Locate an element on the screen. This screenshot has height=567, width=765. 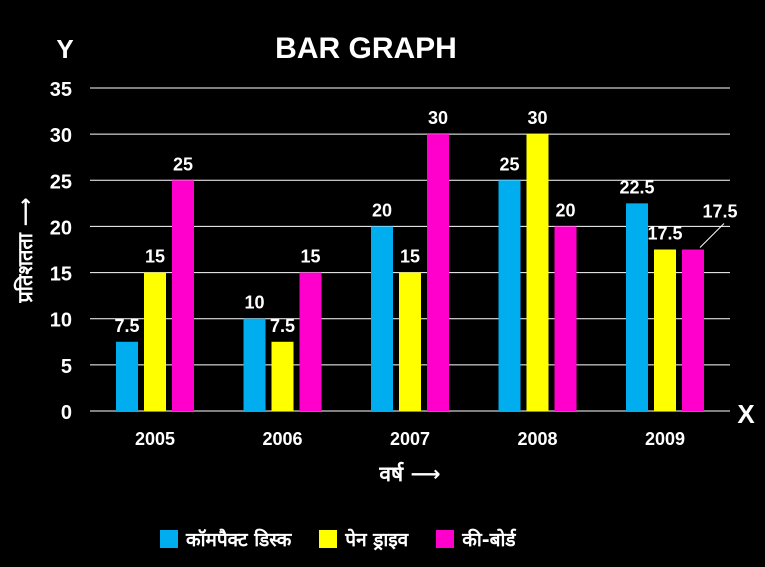
x-tick-label: 2007 is located at coordinates (410, 439).